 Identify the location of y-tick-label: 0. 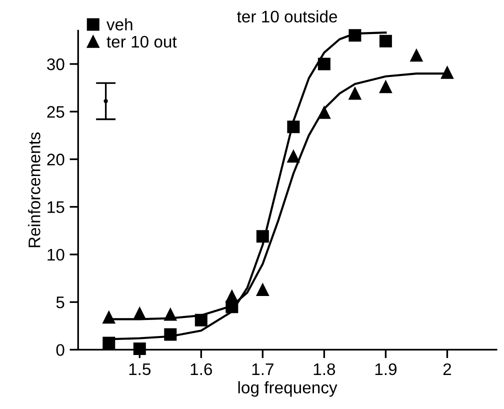
(60, 350).